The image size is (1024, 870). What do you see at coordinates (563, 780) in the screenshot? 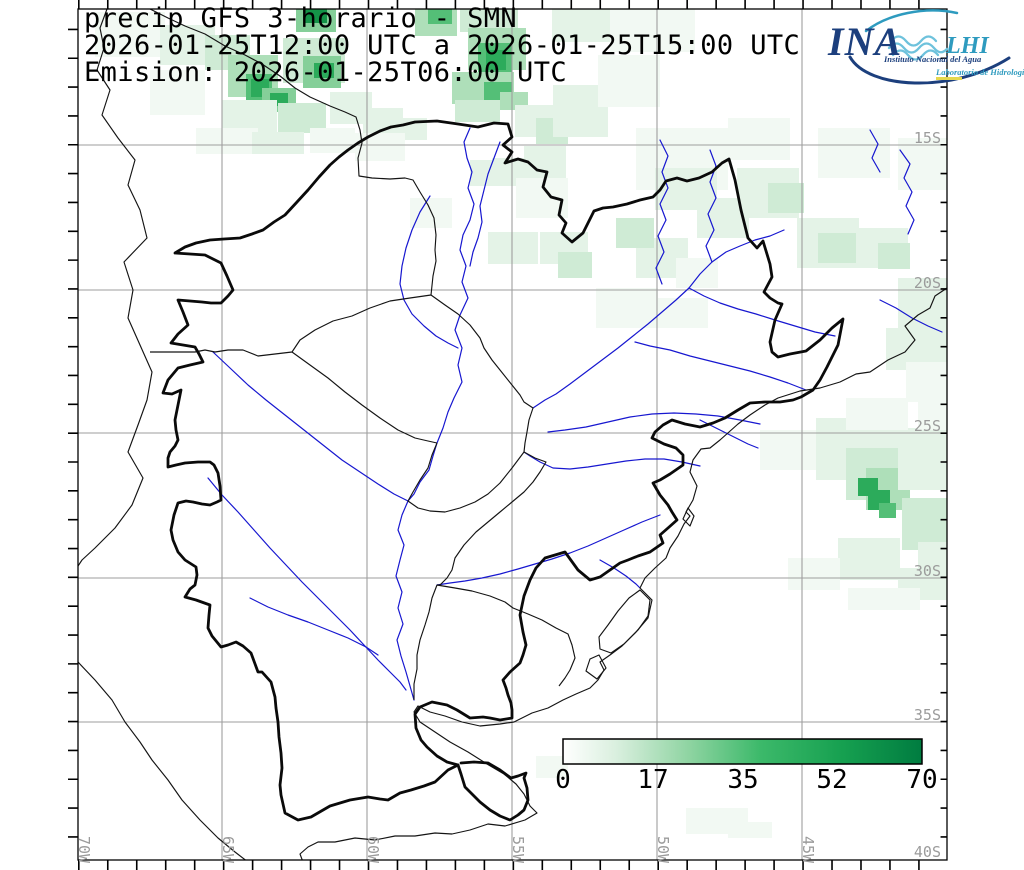
I see `colorbar-tick-0: 0` at bounding box center [563, 780].